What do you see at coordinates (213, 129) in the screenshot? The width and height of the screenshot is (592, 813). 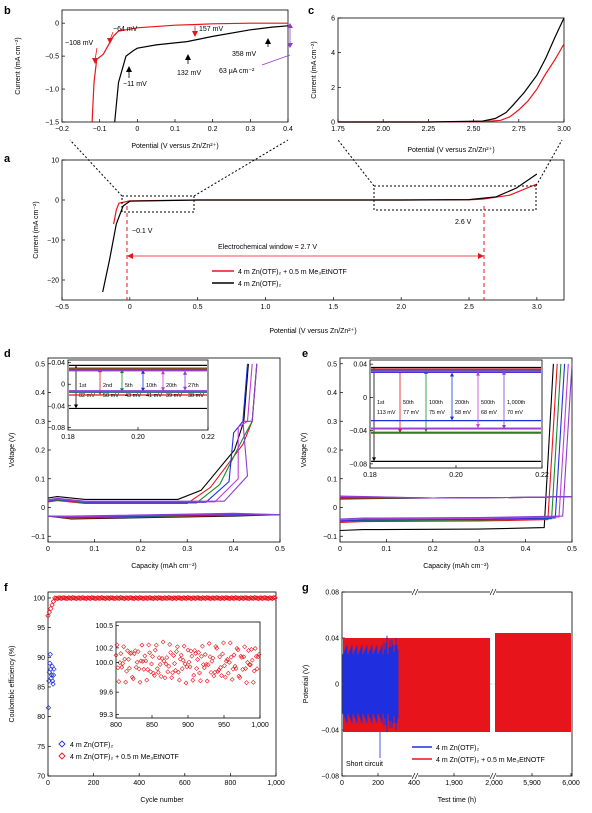 I see `b-xtick-4: 0.2` at bounding box center [213, 129].